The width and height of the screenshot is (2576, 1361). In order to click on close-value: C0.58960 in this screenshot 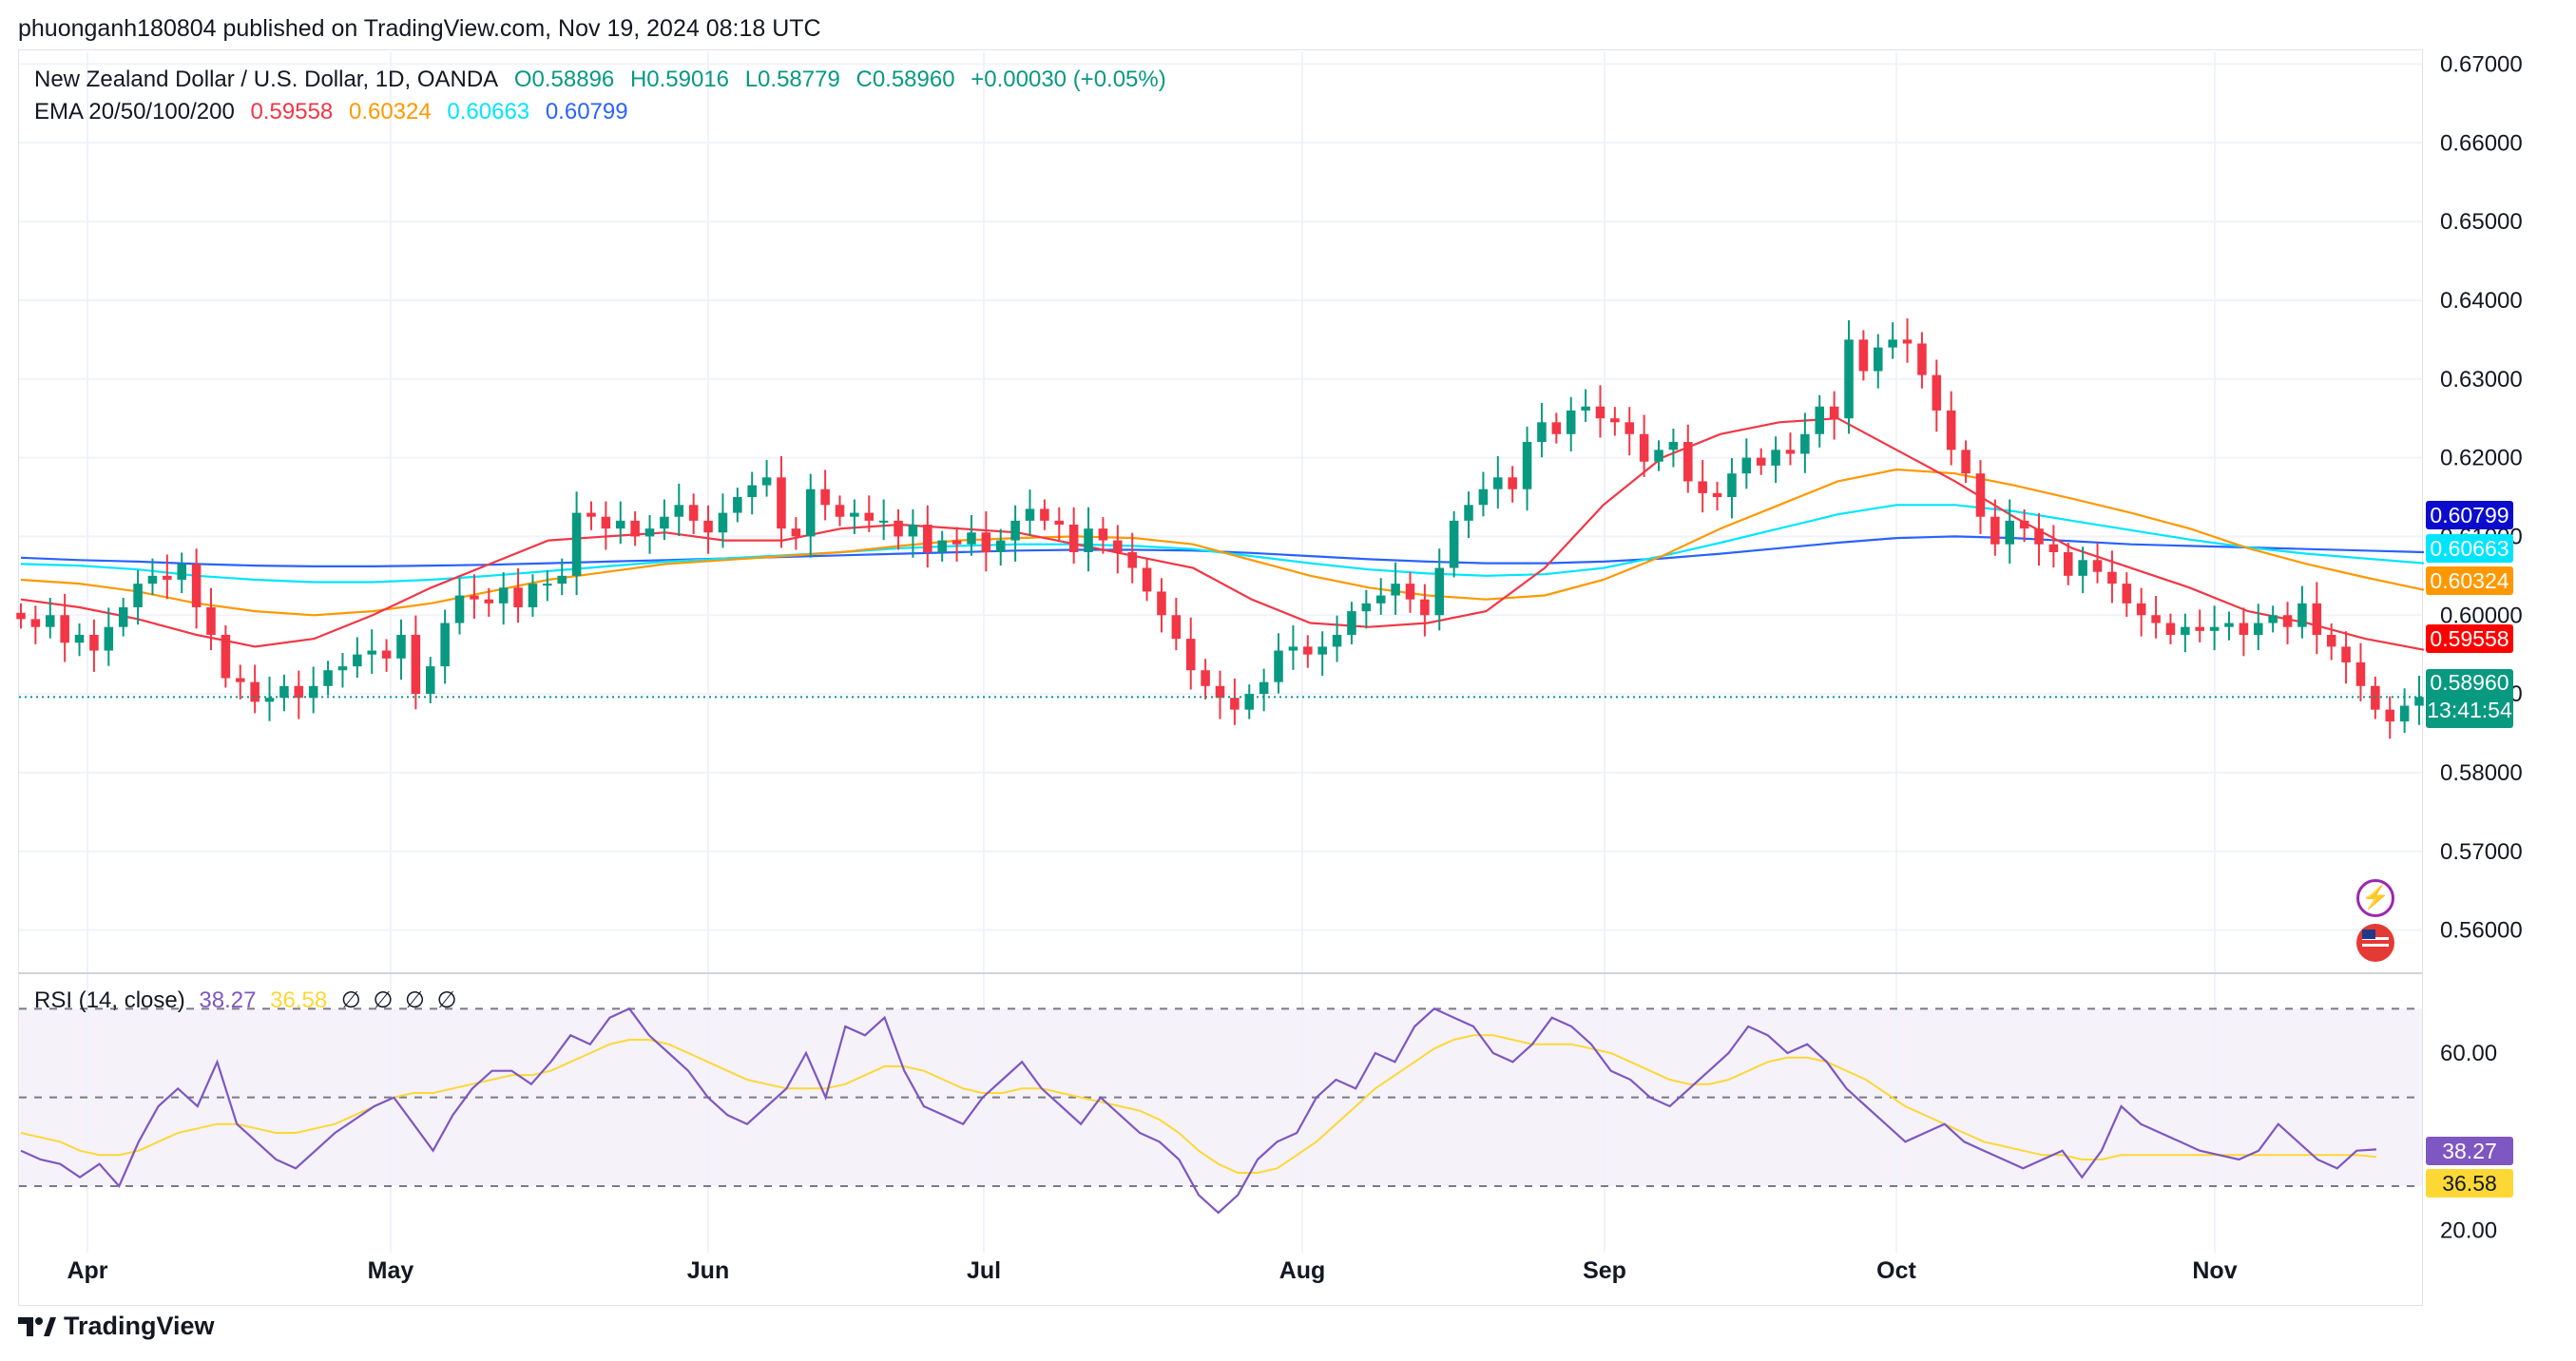, I will do `click(905, 79)`.